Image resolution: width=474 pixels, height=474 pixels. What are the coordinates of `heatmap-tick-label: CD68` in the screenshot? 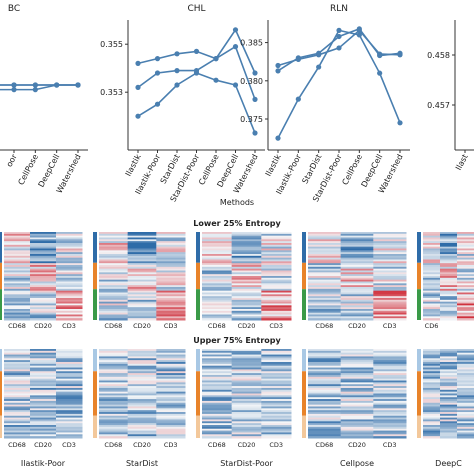 It's located at (17, 326).